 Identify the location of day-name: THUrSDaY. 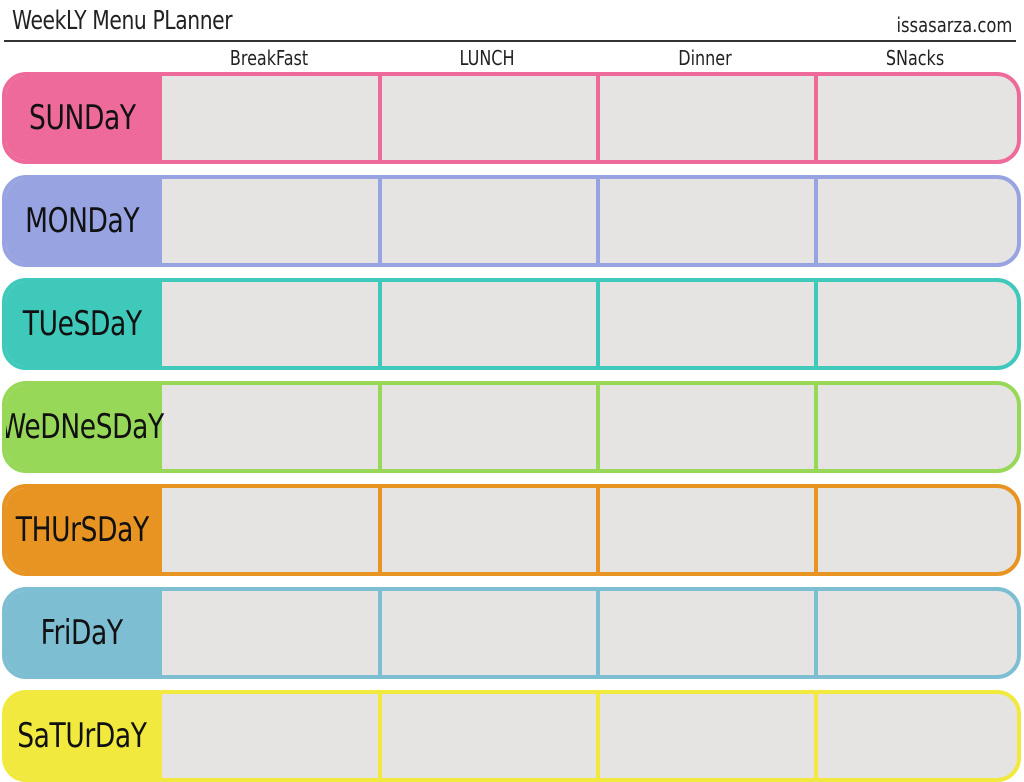
(82, 530).